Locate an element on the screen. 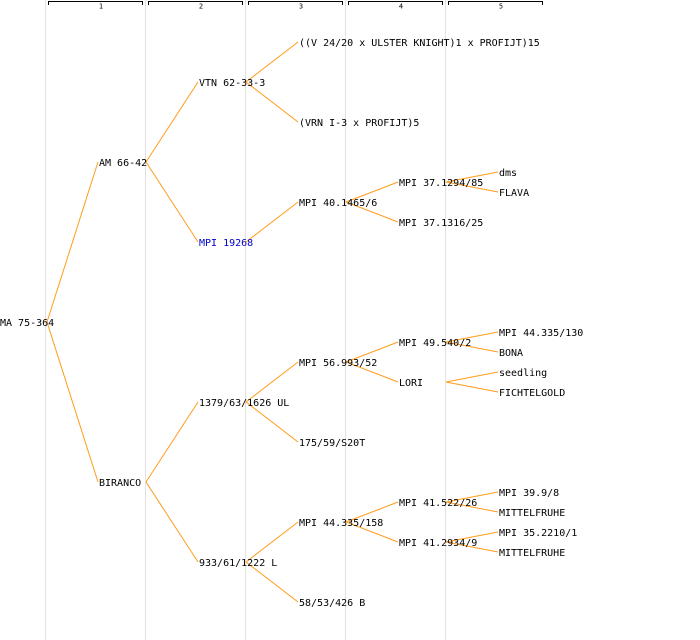 The image size is (700, 640). ancestor-g3-3: MPI 40.1465/6 is located at coordinates (338, 203).